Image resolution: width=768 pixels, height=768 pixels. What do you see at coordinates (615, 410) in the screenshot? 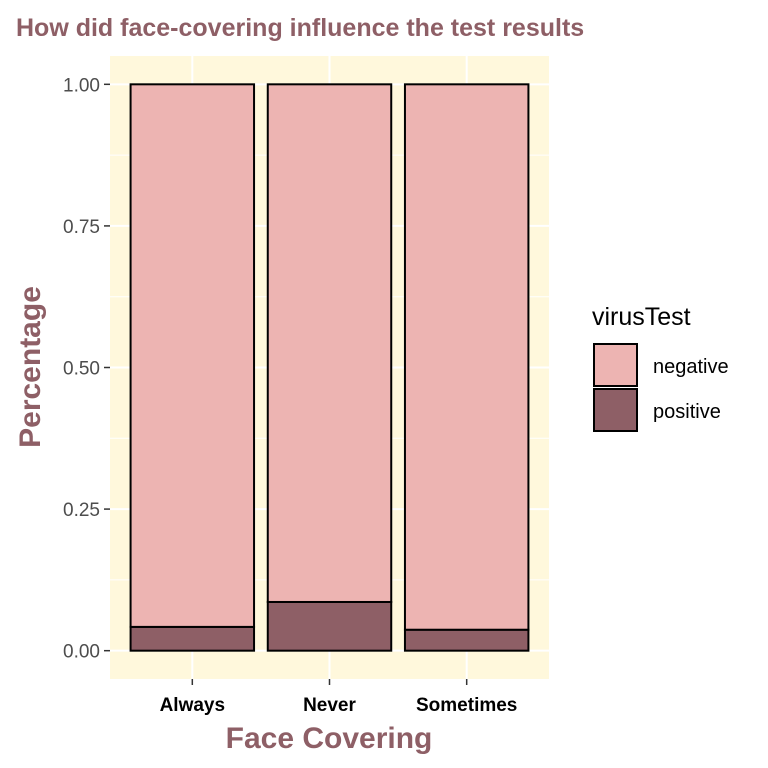
I see `legend-key-positive` at bounding box center [615, 410].